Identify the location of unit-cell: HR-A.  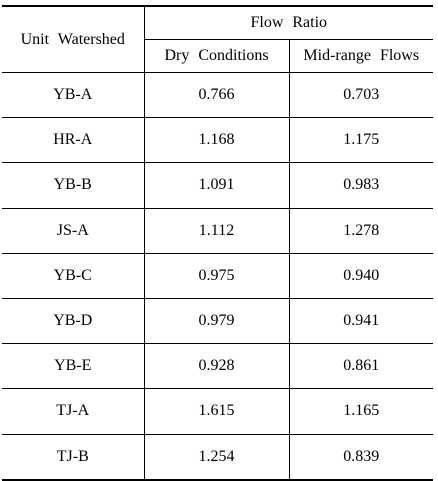
(73, 140).